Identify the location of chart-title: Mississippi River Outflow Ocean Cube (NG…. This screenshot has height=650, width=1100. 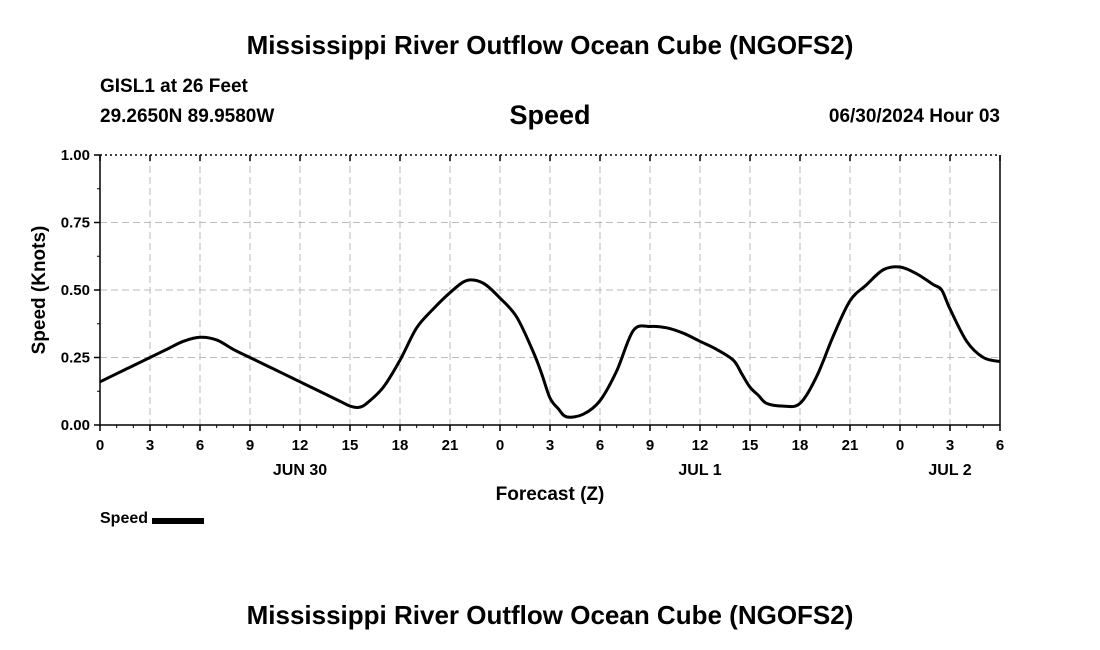
(550, 45).